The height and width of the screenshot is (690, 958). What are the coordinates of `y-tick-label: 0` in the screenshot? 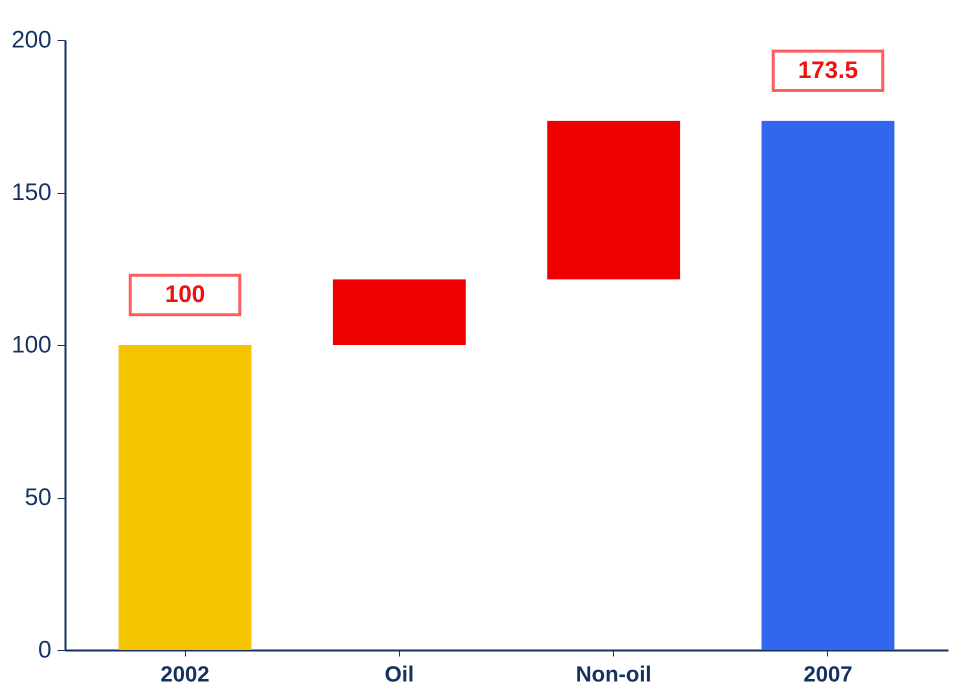 It's located at (45, 650).